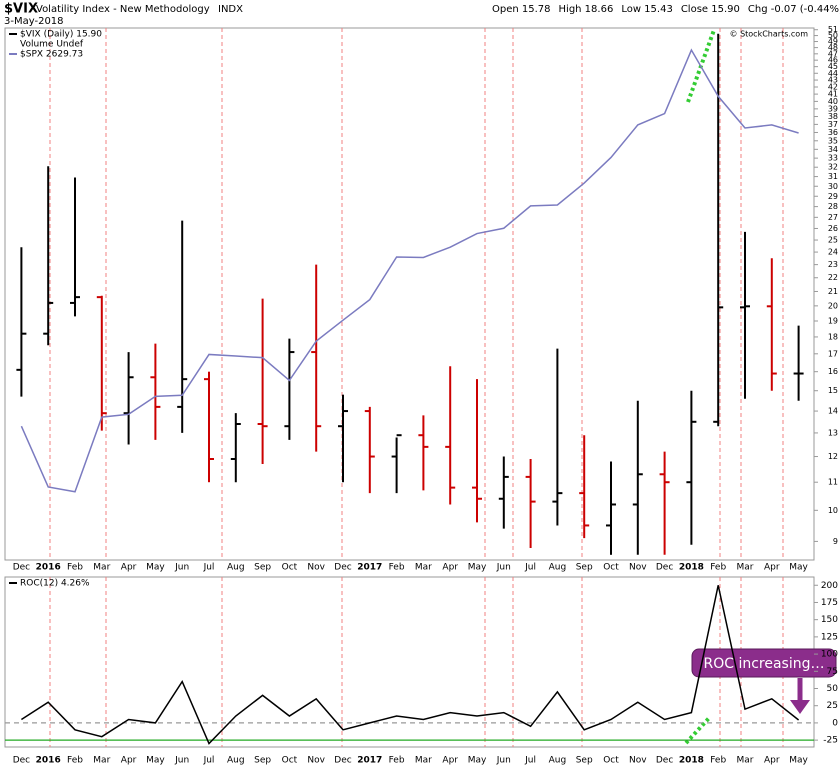 Image resolution: width=840 pixels, height=775 pixels. What do you see at coordinates (833, 53) in the screenshot?
I see `y-tick-label: 47` at bounding box center [833, 53].